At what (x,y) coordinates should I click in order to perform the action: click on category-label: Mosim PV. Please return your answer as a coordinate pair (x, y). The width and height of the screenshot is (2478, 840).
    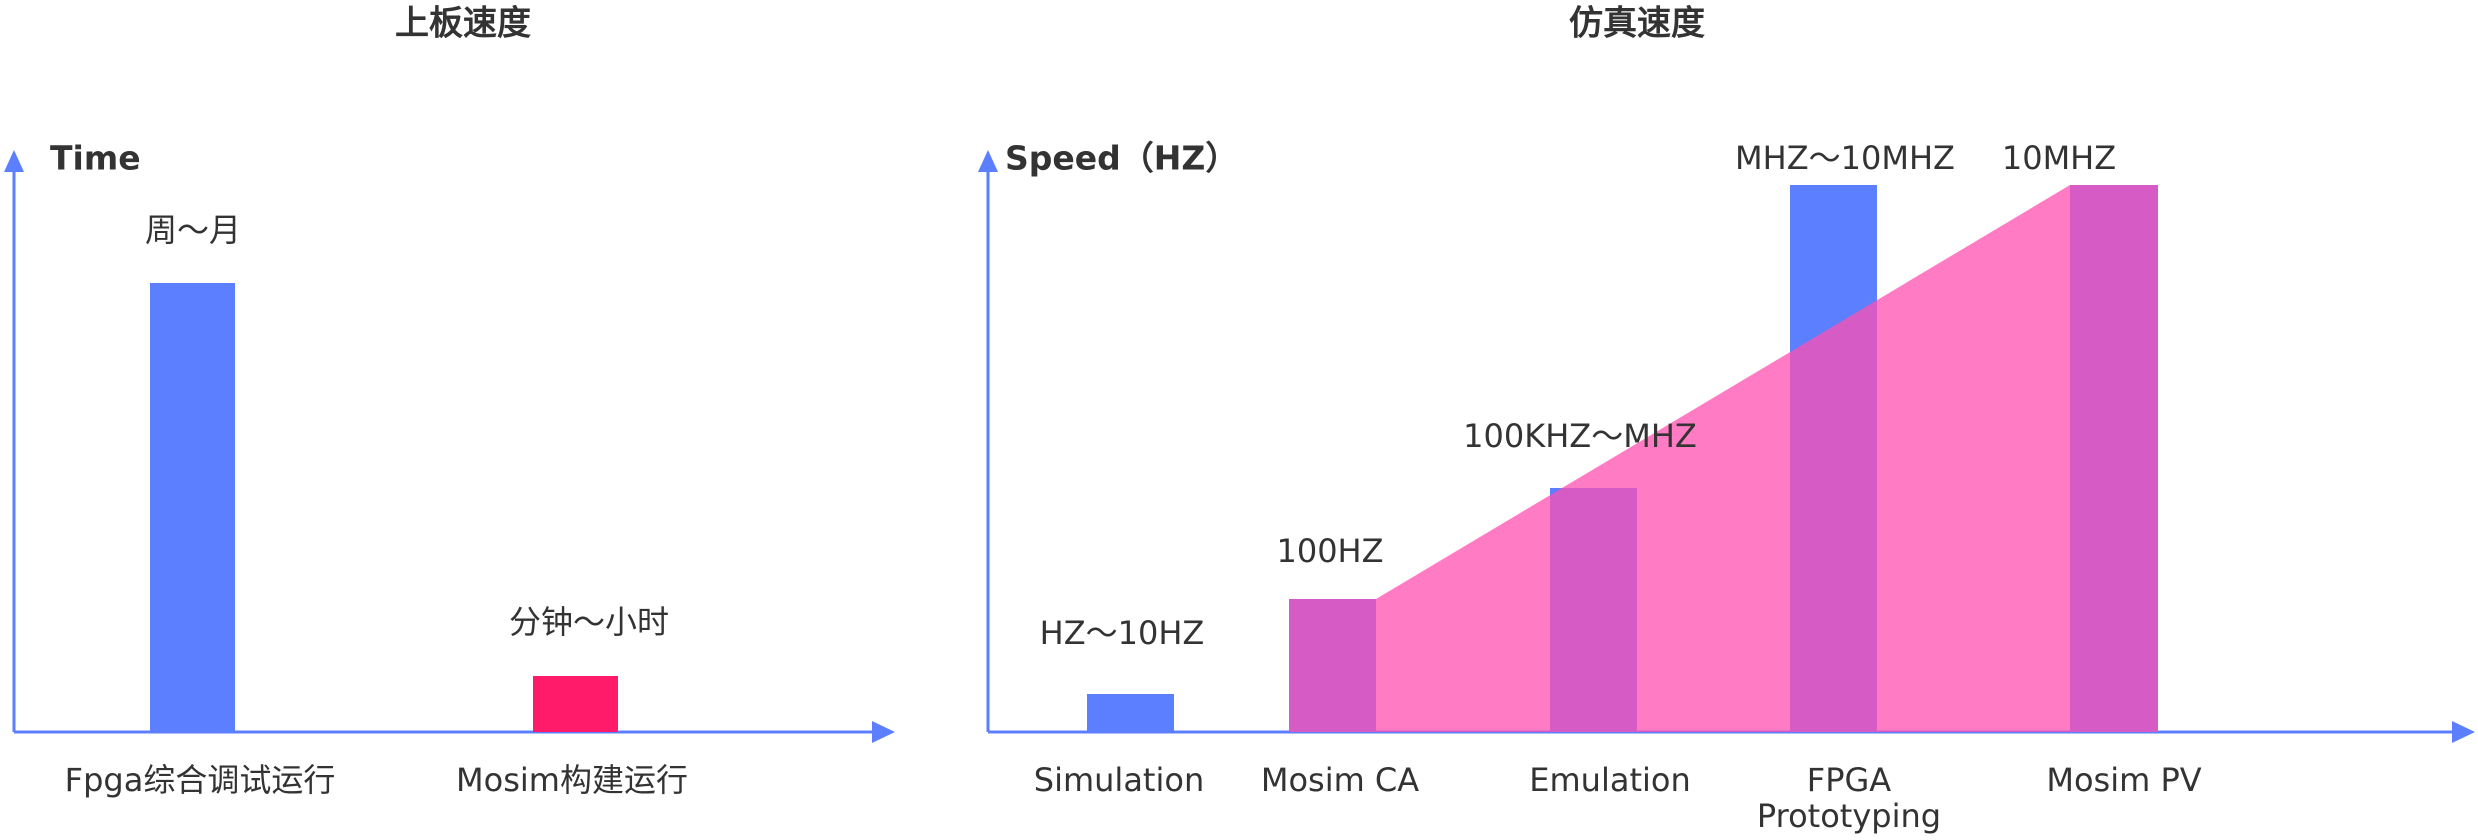
    Looking at the image, I should click on (2123, 780).